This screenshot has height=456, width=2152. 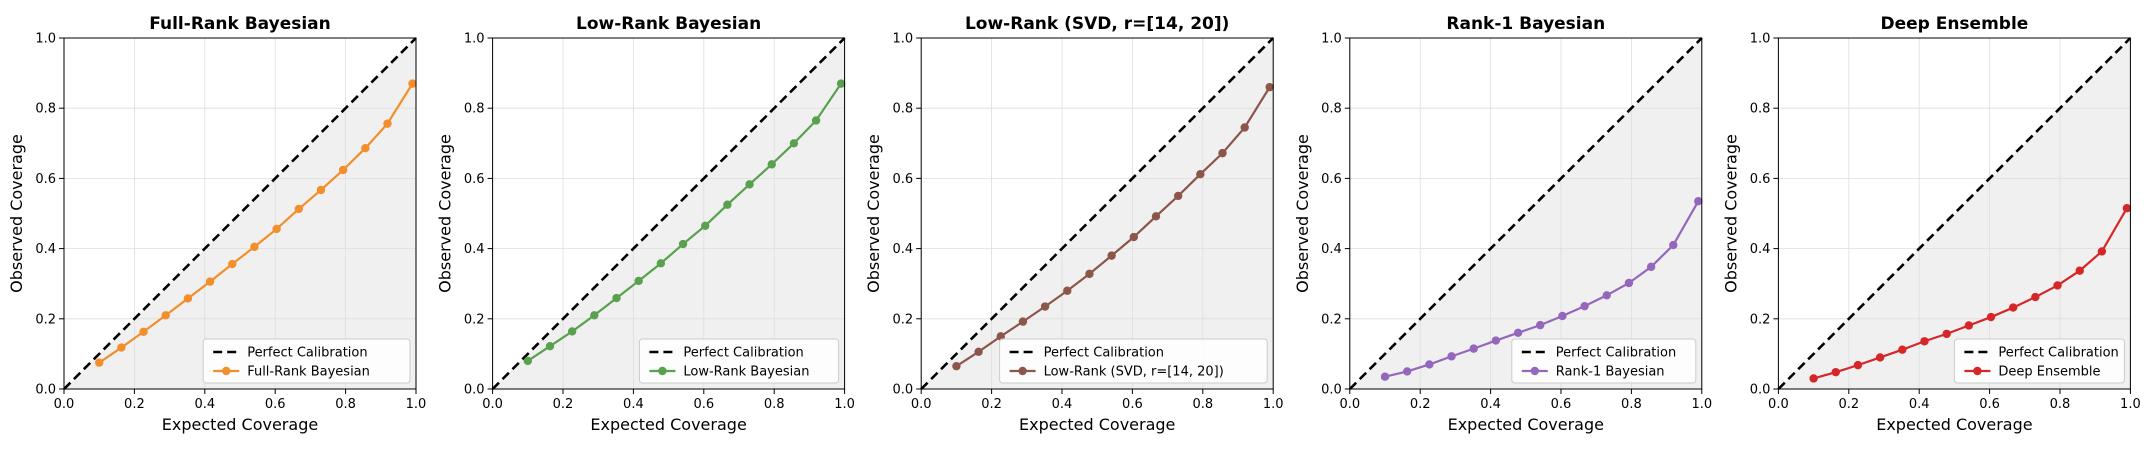 I want to click on x-axis-label: Expected Coverage, so click(x=1954, y=424).